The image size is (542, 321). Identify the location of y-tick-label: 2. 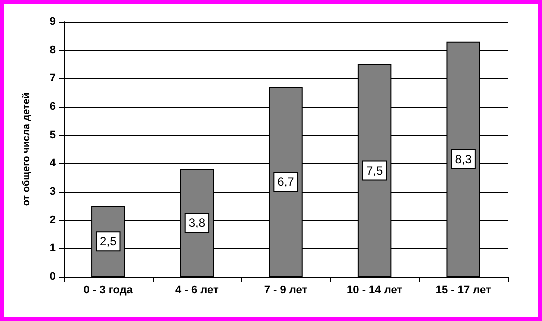
(53, 220).